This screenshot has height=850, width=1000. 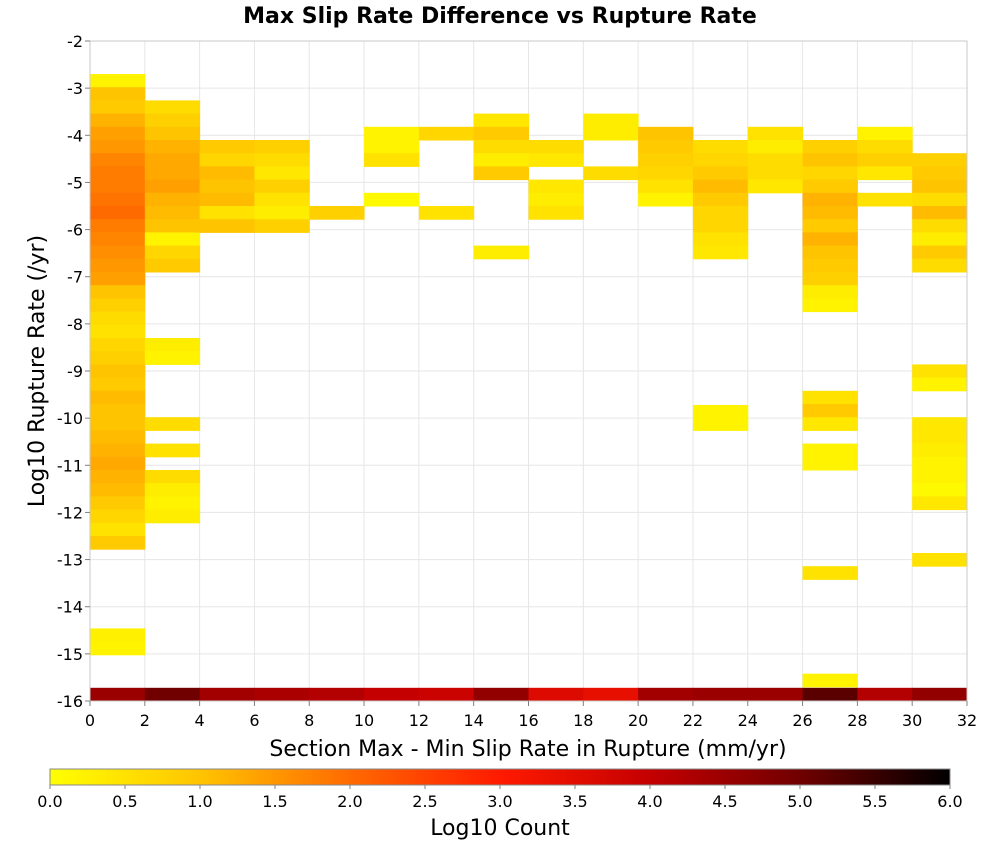 I want to click on y-axis-label: Log10 Rupture Rate (/yr), so click(x=37, y=371).